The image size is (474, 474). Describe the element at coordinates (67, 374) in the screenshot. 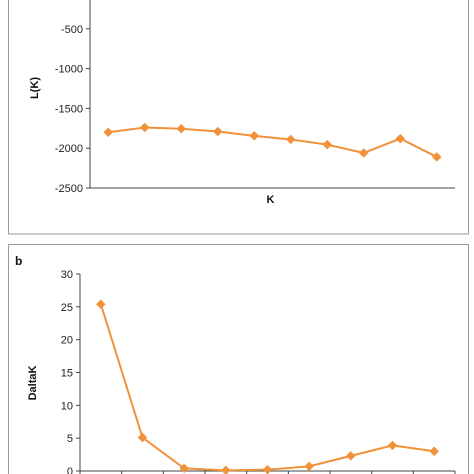

I see `y-tick-label: 15` at that location.